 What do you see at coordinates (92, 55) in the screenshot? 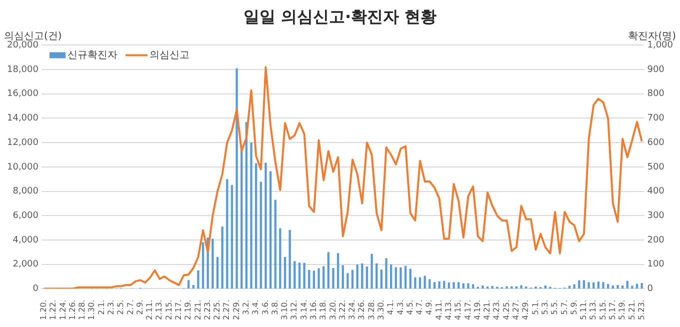
I see `legend-label: 신규확진자` at bounding box center [92, 55].